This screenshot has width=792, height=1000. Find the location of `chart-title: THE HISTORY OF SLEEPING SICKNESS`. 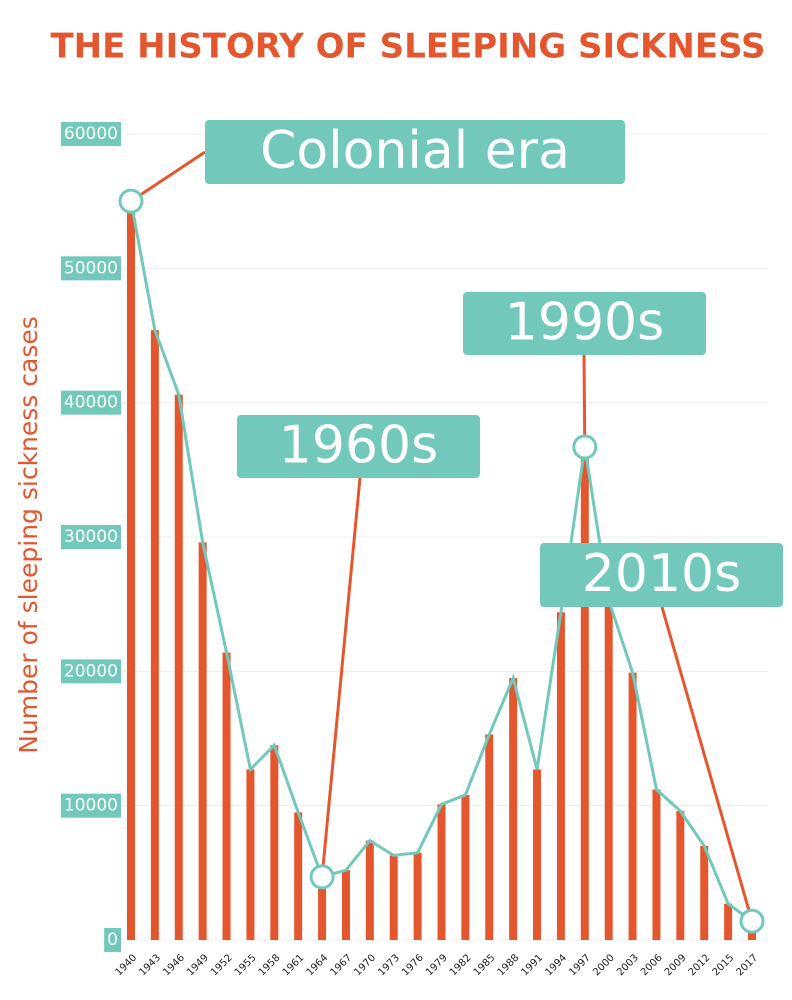

chart-title: THE HISTORY OF SLEEPING SICKNESS is located at coordinates (407, 47).